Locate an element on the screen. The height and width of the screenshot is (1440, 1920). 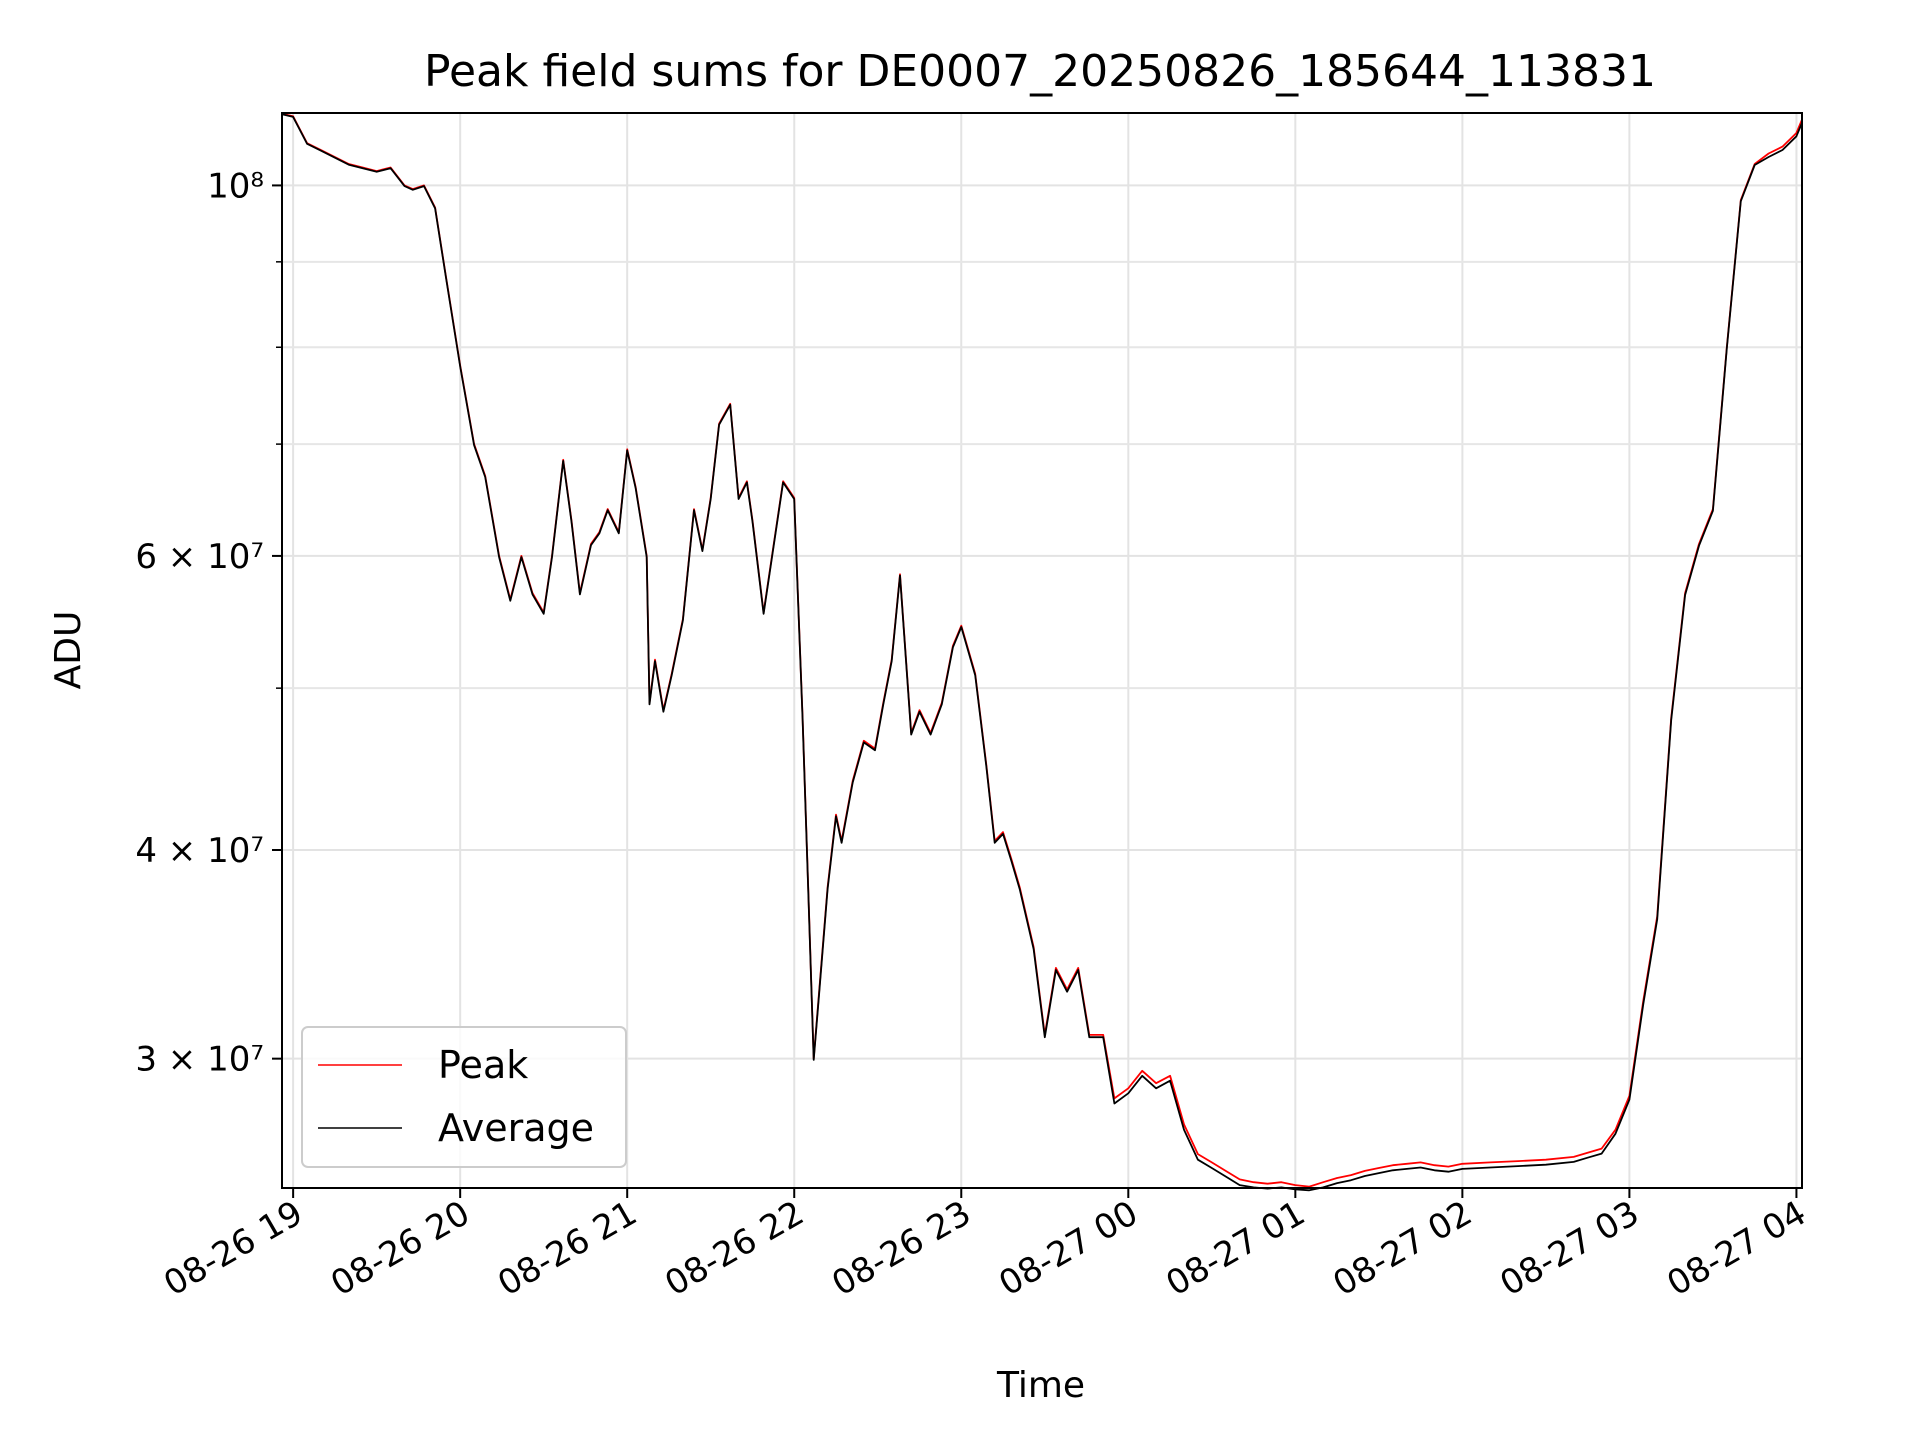
legend-box is located at coordinates (464, 1097).